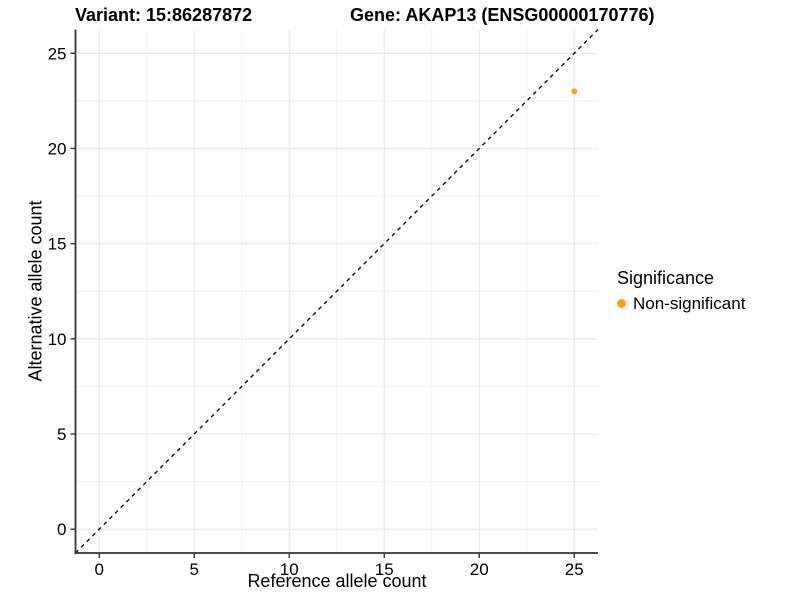  I want to click on gene-title: Gene: AKAP13 (ENSG00000170776), so click(502, 15).